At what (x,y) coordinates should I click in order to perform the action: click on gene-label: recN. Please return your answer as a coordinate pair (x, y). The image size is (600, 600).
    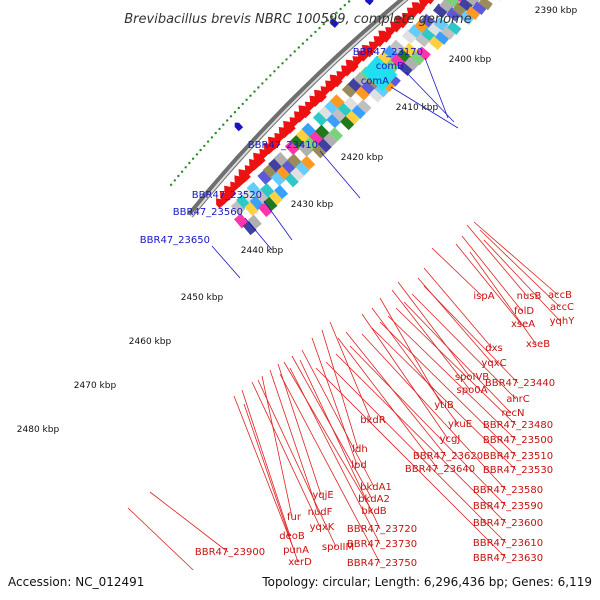
    Looking at the image, I should click on (512, 413).